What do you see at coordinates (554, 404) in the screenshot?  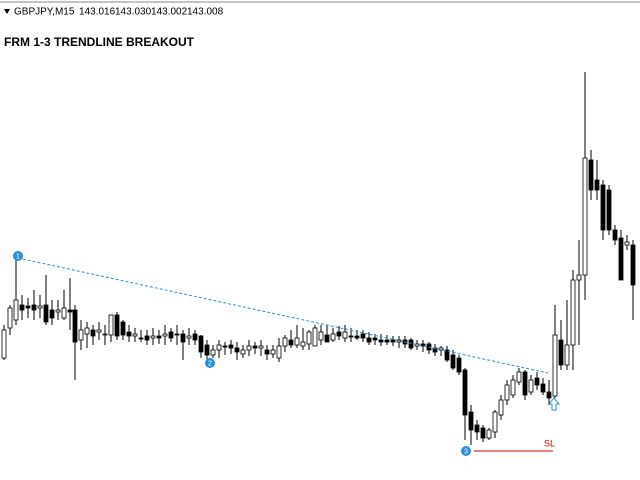 I see `buy-arrow` at bounding box center [554, 404].